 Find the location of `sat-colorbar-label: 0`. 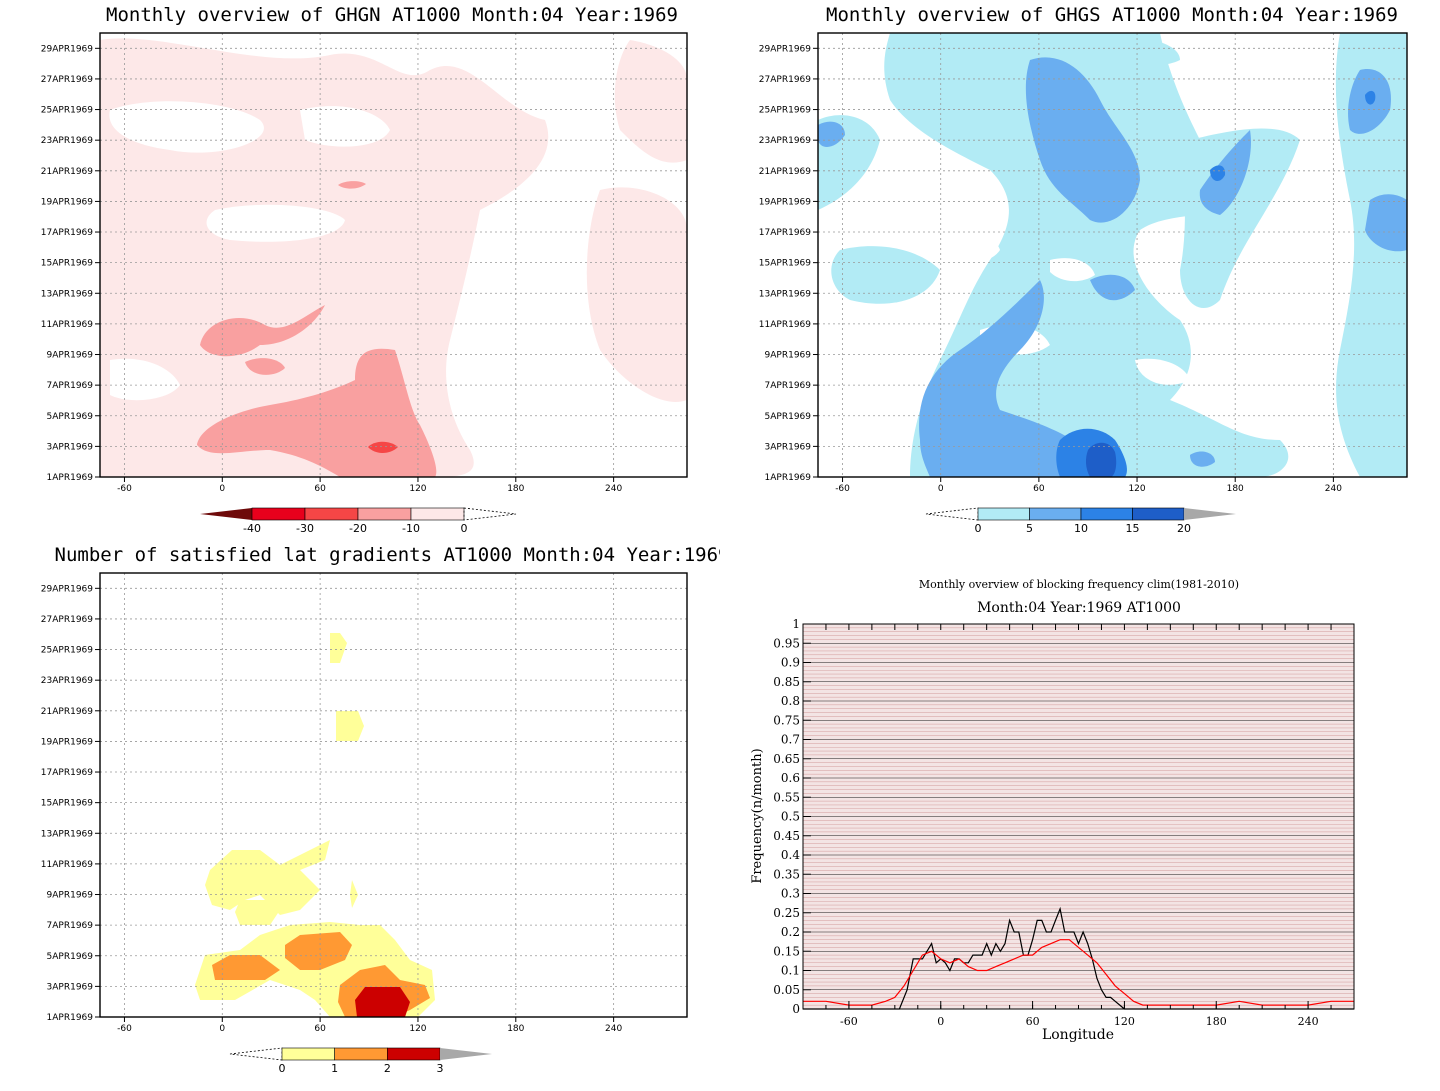

sat-colorbar-label: 0 is located at coordinates (282, 1068).